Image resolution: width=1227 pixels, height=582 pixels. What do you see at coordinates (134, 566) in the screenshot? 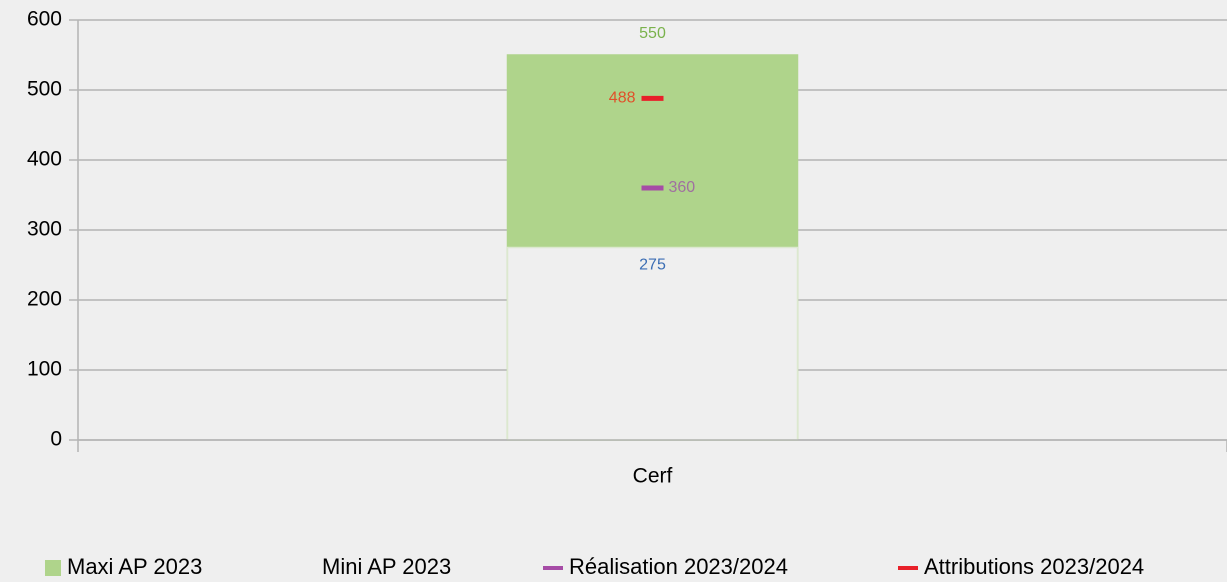
I see `legend-label: Maxi AP 2023` at bounding box center [134, 566].